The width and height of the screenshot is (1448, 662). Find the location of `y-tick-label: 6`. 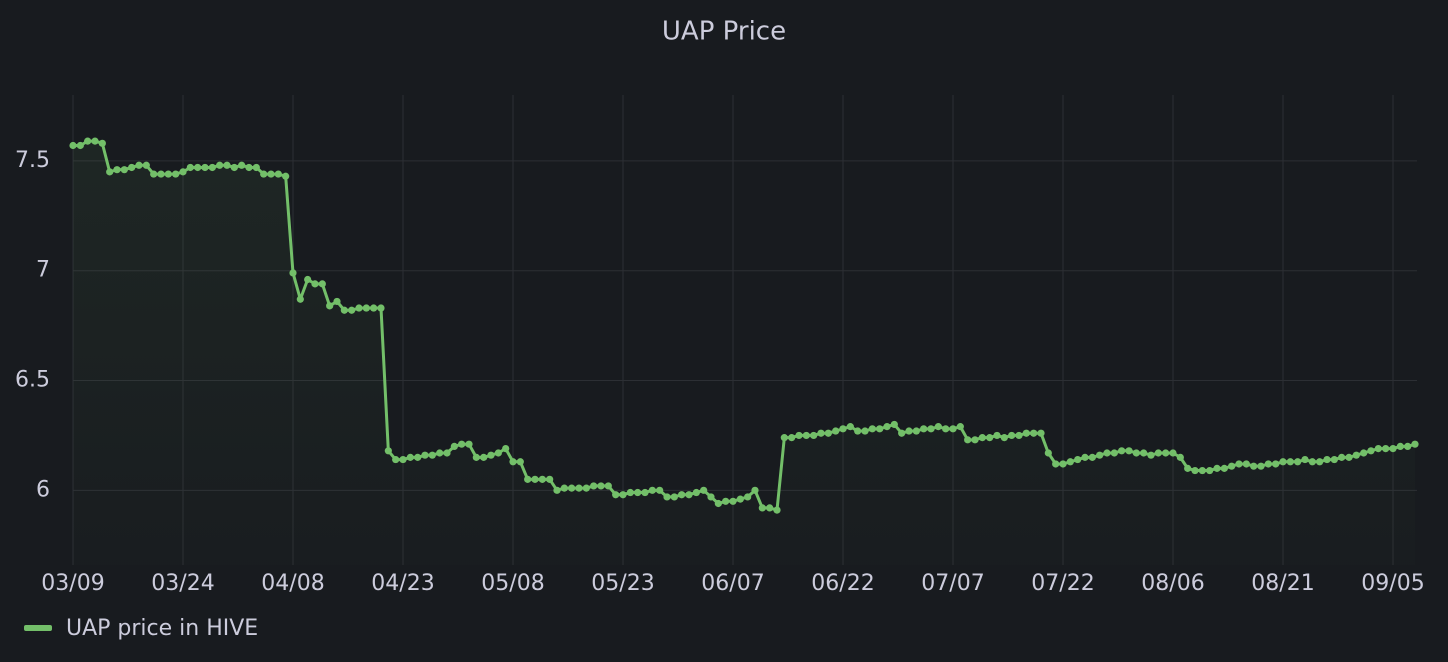

y-tick-label: 6 is located at coordinates (43, 489).